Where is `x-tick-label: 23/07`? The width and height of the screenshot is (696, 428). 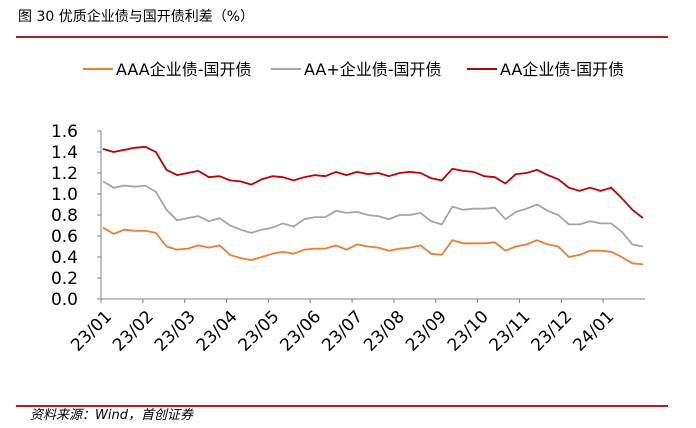
x-tick-label: 23/07 is located at coordinates (342, 331).